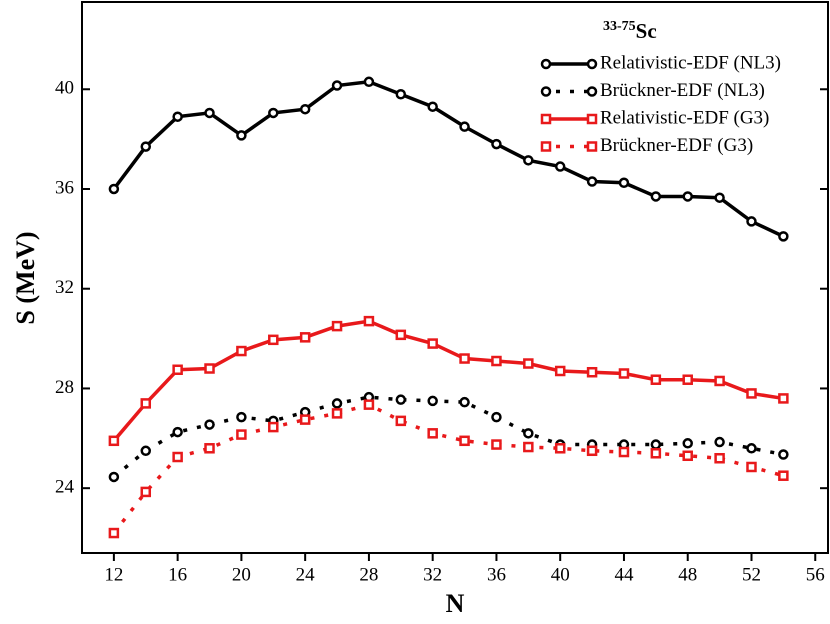  I want to click on legend-title: 33-75Sc, so click(630, 31).